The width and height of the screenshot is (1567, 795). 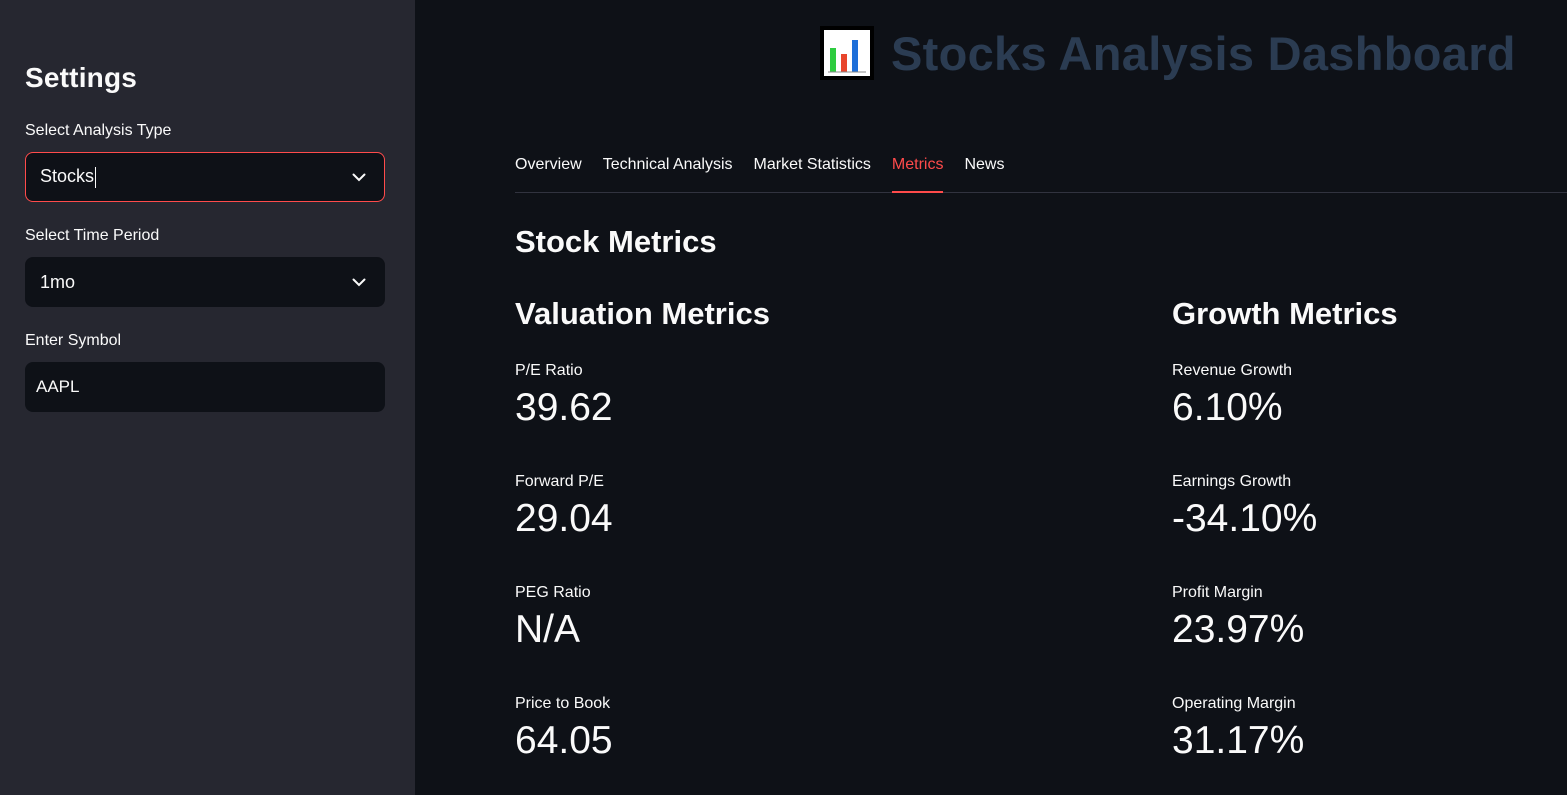 I want to click on metric-value: 31.17%, so click(x=1238, y=740).